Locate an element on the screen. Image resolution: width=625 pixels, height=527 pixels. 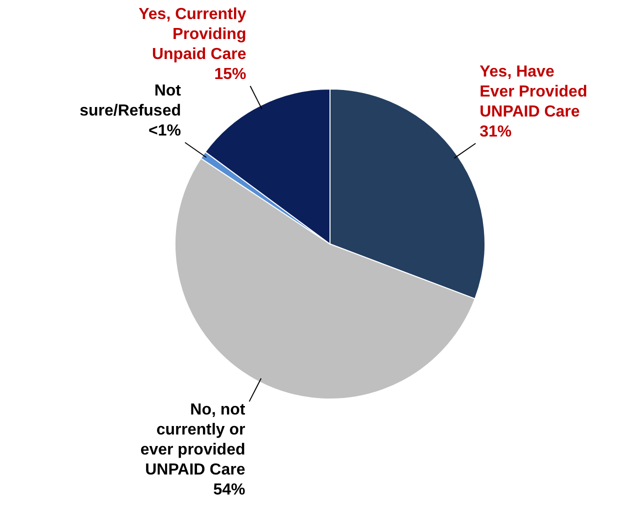
slice-label: Yes, Have Ever Provided UNPAID Care is located at coordinates (534, 91).